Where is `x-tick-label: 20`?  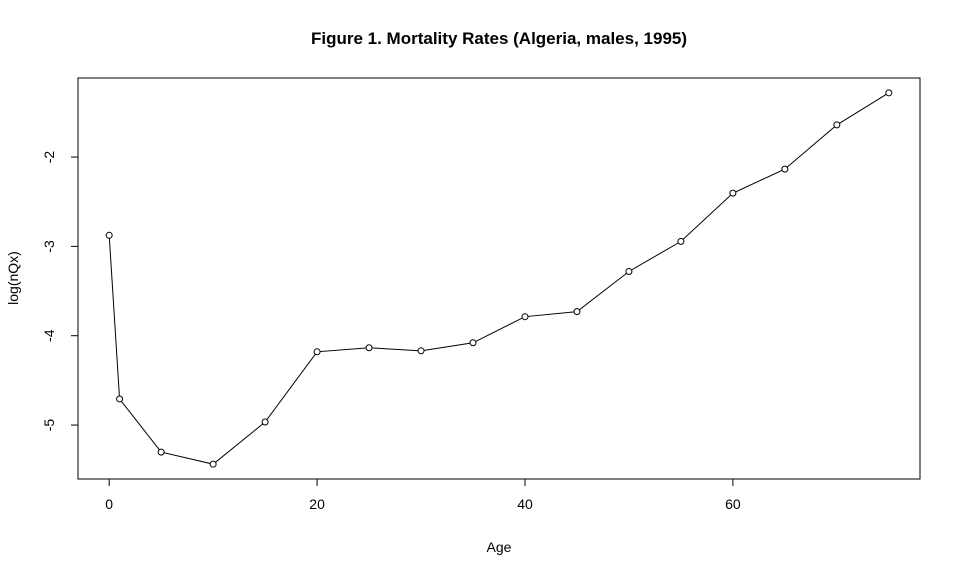
x-tick-label: 20 is located at coordinates (317, 504).